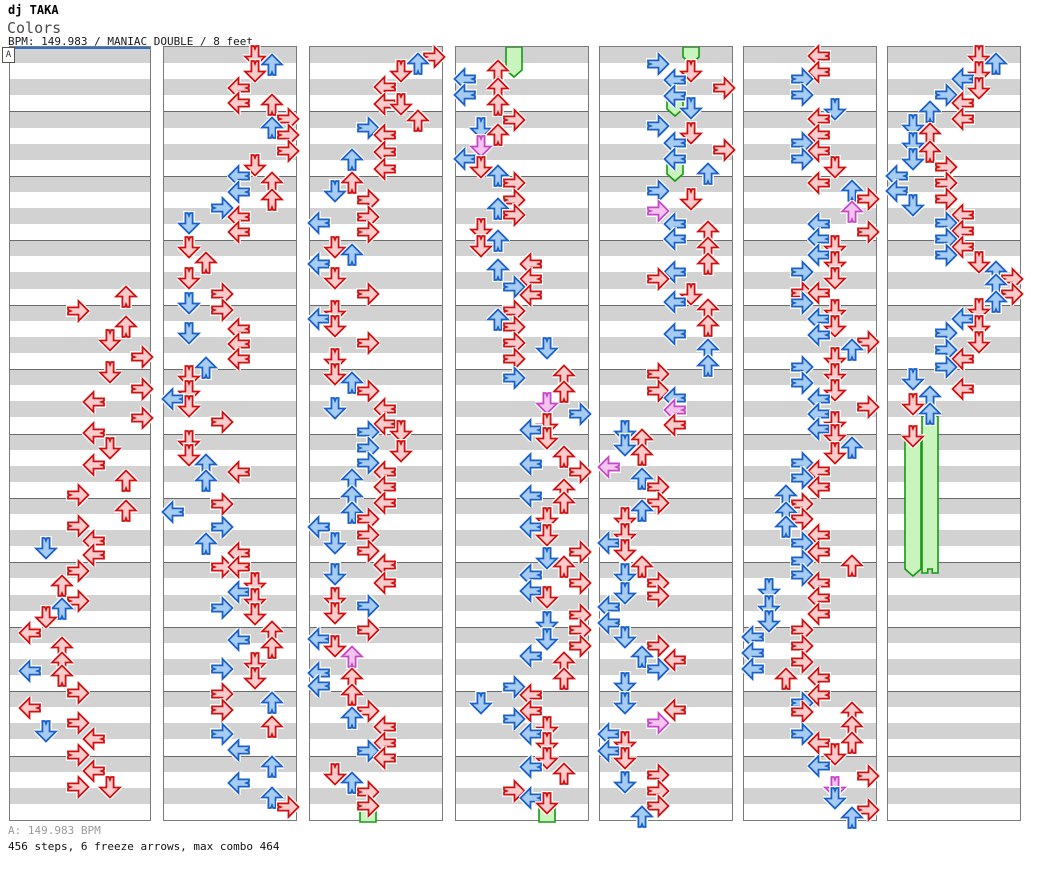  I want to click on bpm-difficulty-info: BPM: 149.983 / MANIAC DOUBLE / 8 feet, so click(131, 41).